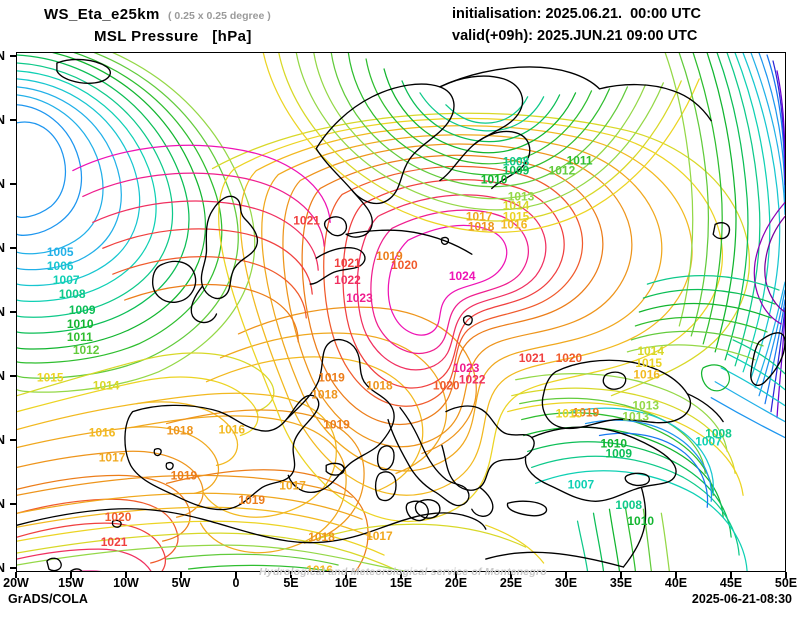 Image resolution: width=800 pixels, height=618 pixels. Describe the element at coordinates (71, 583) in the screenshot. I see `x-axis-tick: 15W` at that location.